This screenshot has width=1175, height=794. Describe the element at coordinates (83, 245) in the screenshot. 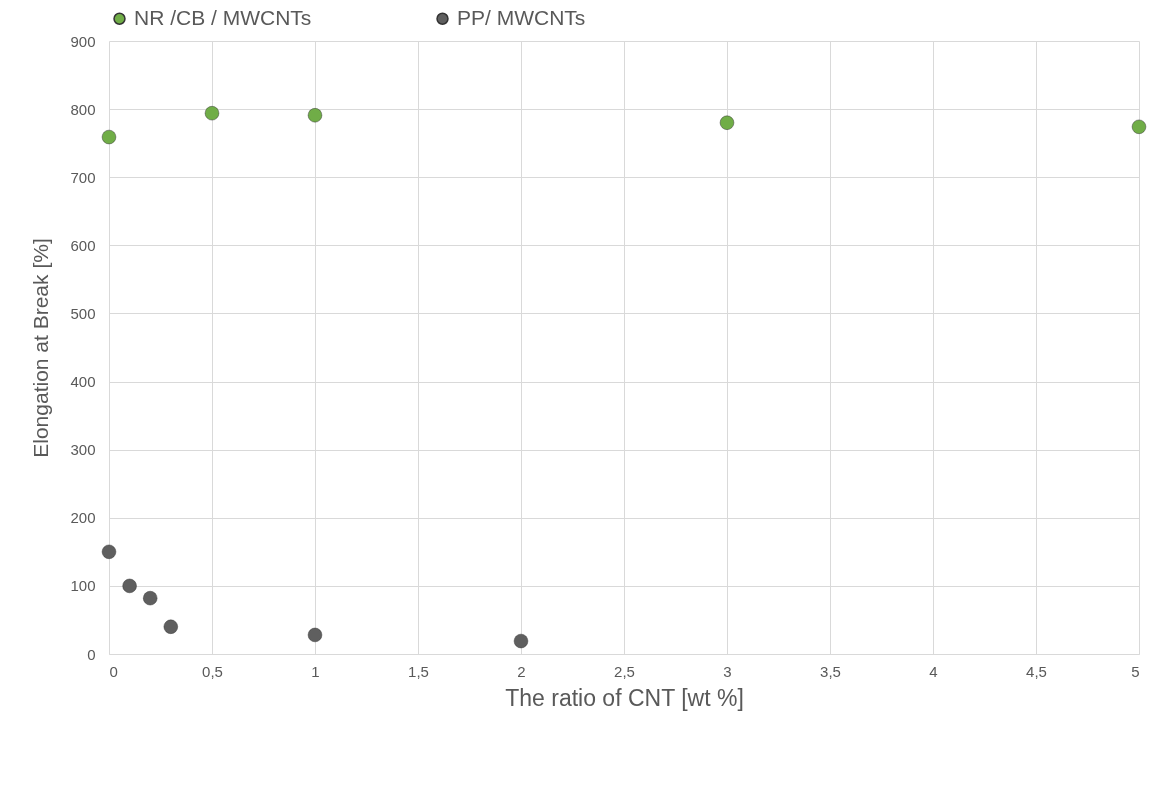

I see `y-tick-label: 600` at that location.